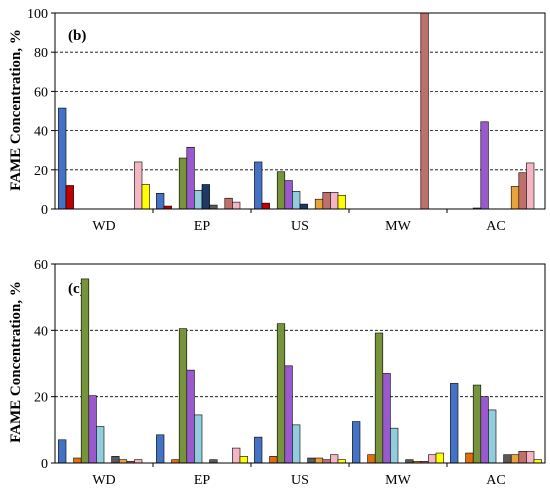 The width and height of the screenshot is (550, 493). What do you see at coordinates (41, 132) in the screenshot?
I see `panel-b-y-tick-label: 40` at bounding box center [41, 132].